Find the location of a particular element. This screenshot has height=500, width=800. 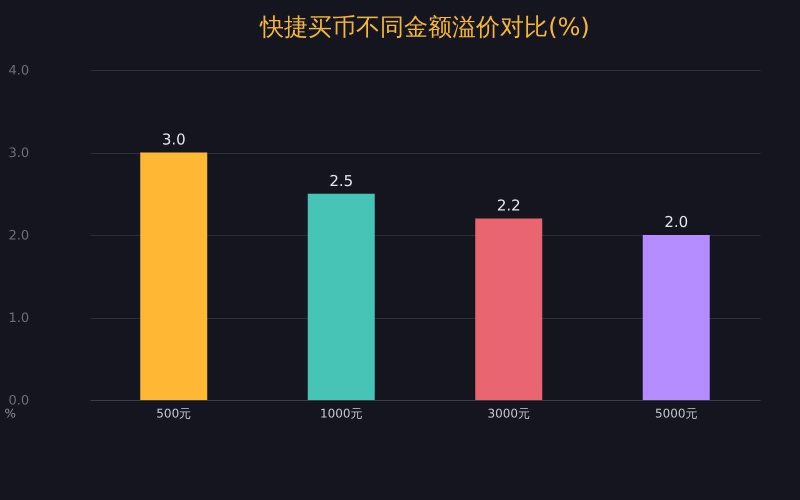

y-tick-label: 0.0 is located at coordinates (19, 401).